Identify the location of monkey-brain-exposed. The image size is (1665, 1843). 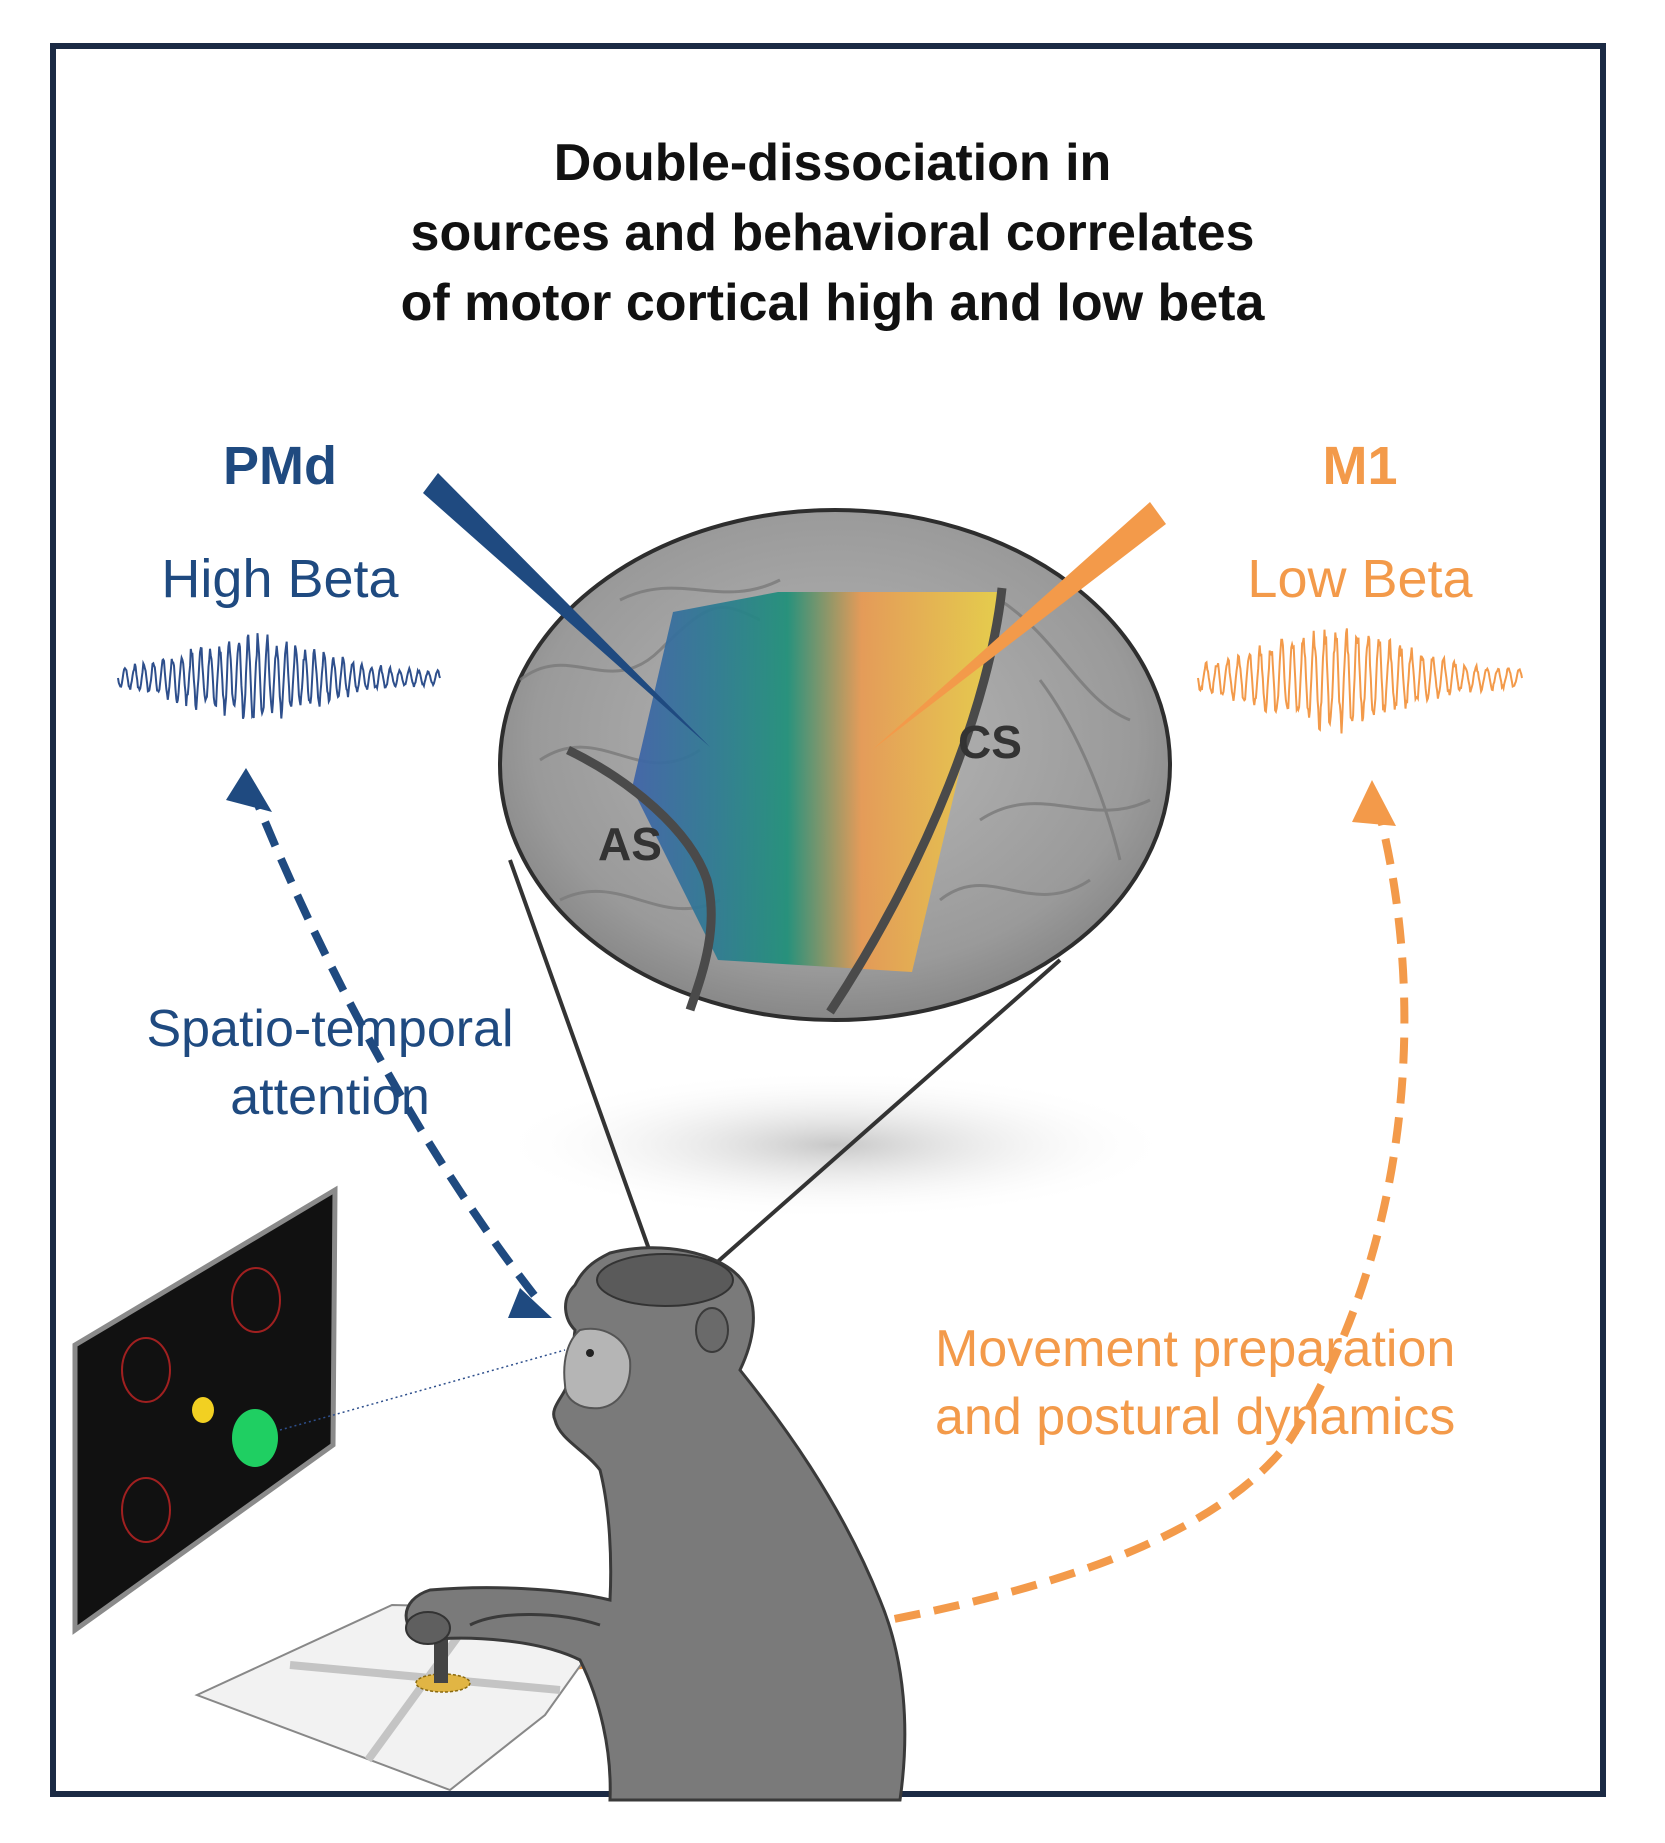
(665, 1280).